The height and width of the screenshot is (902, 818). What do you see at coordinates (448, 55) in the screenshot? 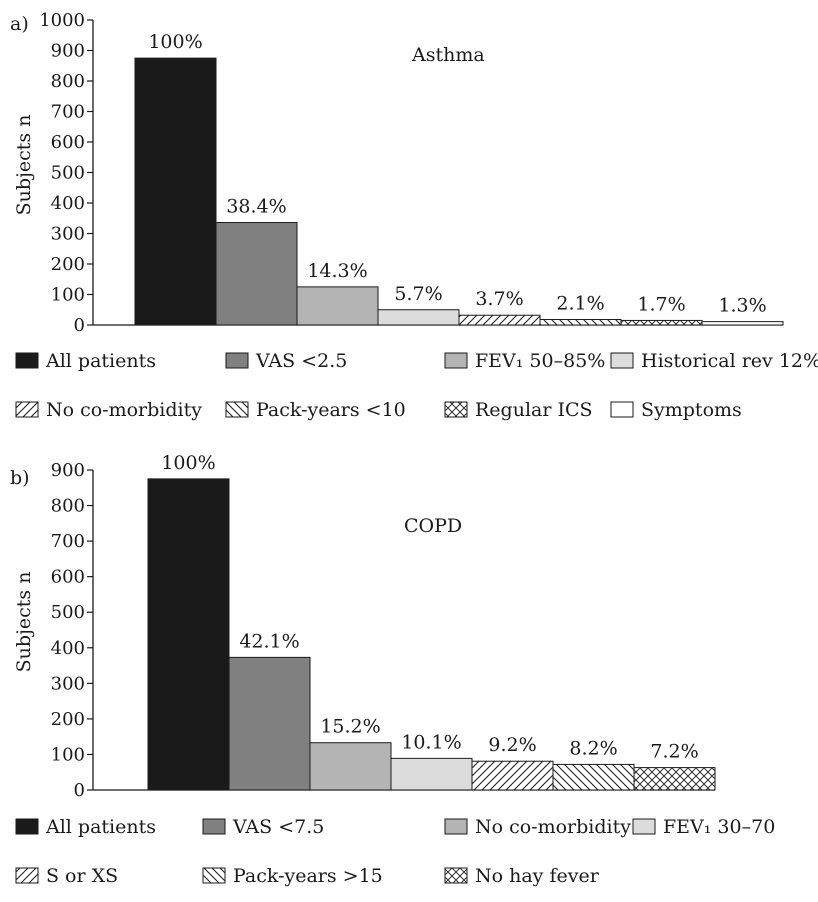
I see `panel-a-title: Asthma` at bounding box center [448, 55].